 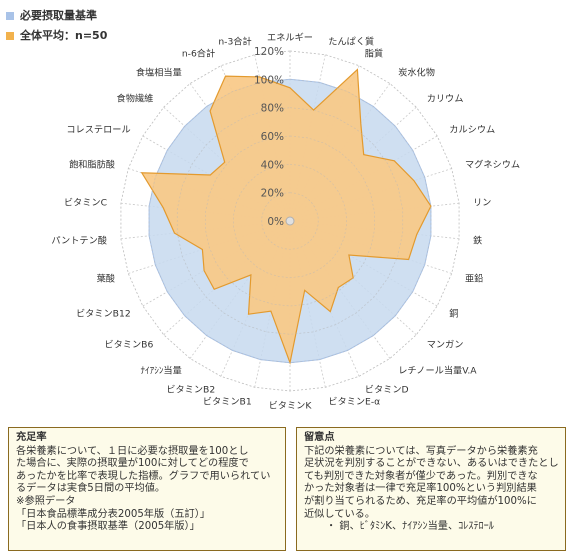 What do you see at coordinates (269, 52) in the screenshot?
I see `tick-label: 120%` at bounding box center [269, 52].